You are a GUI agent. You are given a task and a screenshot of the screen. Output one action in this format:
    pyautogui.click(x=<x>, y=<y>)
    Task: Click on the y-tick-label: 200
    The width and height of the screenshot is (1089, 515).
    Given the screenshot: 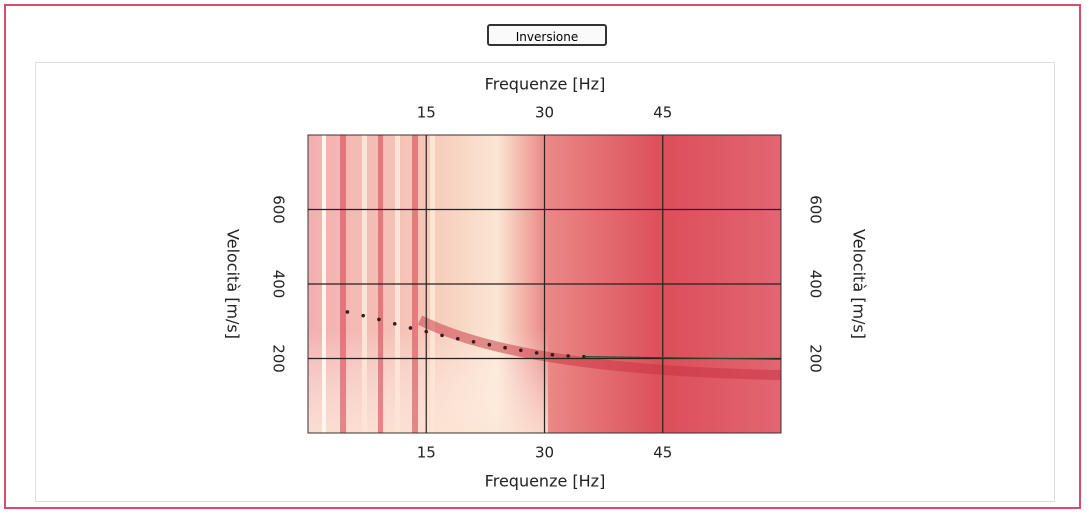 What is the action you would take?
    pyautogui.click(x=279, y=358)
    